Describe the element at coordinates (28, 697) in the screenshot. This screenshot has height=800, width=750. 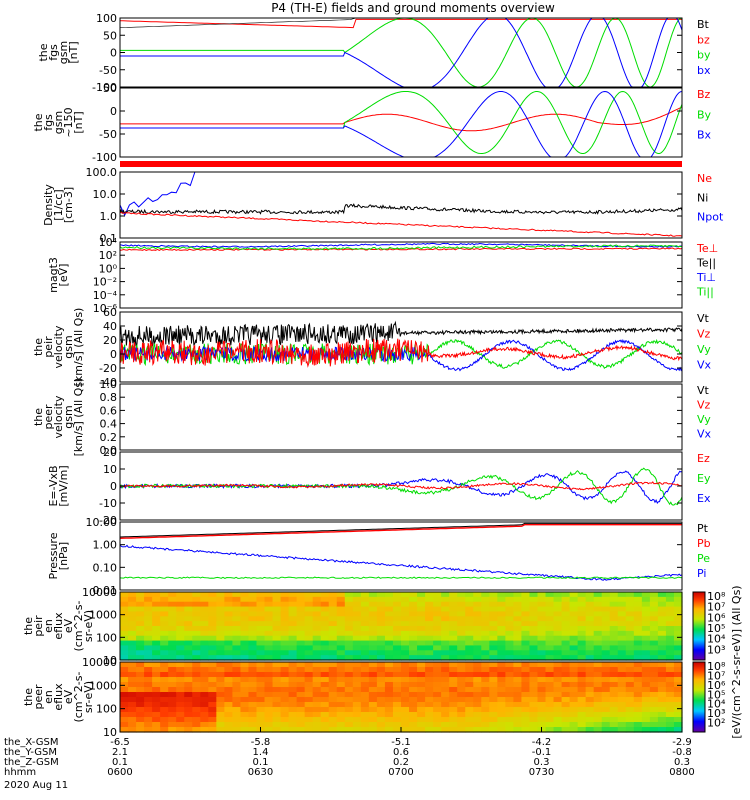
I see `y-axis-label: the` at that location.